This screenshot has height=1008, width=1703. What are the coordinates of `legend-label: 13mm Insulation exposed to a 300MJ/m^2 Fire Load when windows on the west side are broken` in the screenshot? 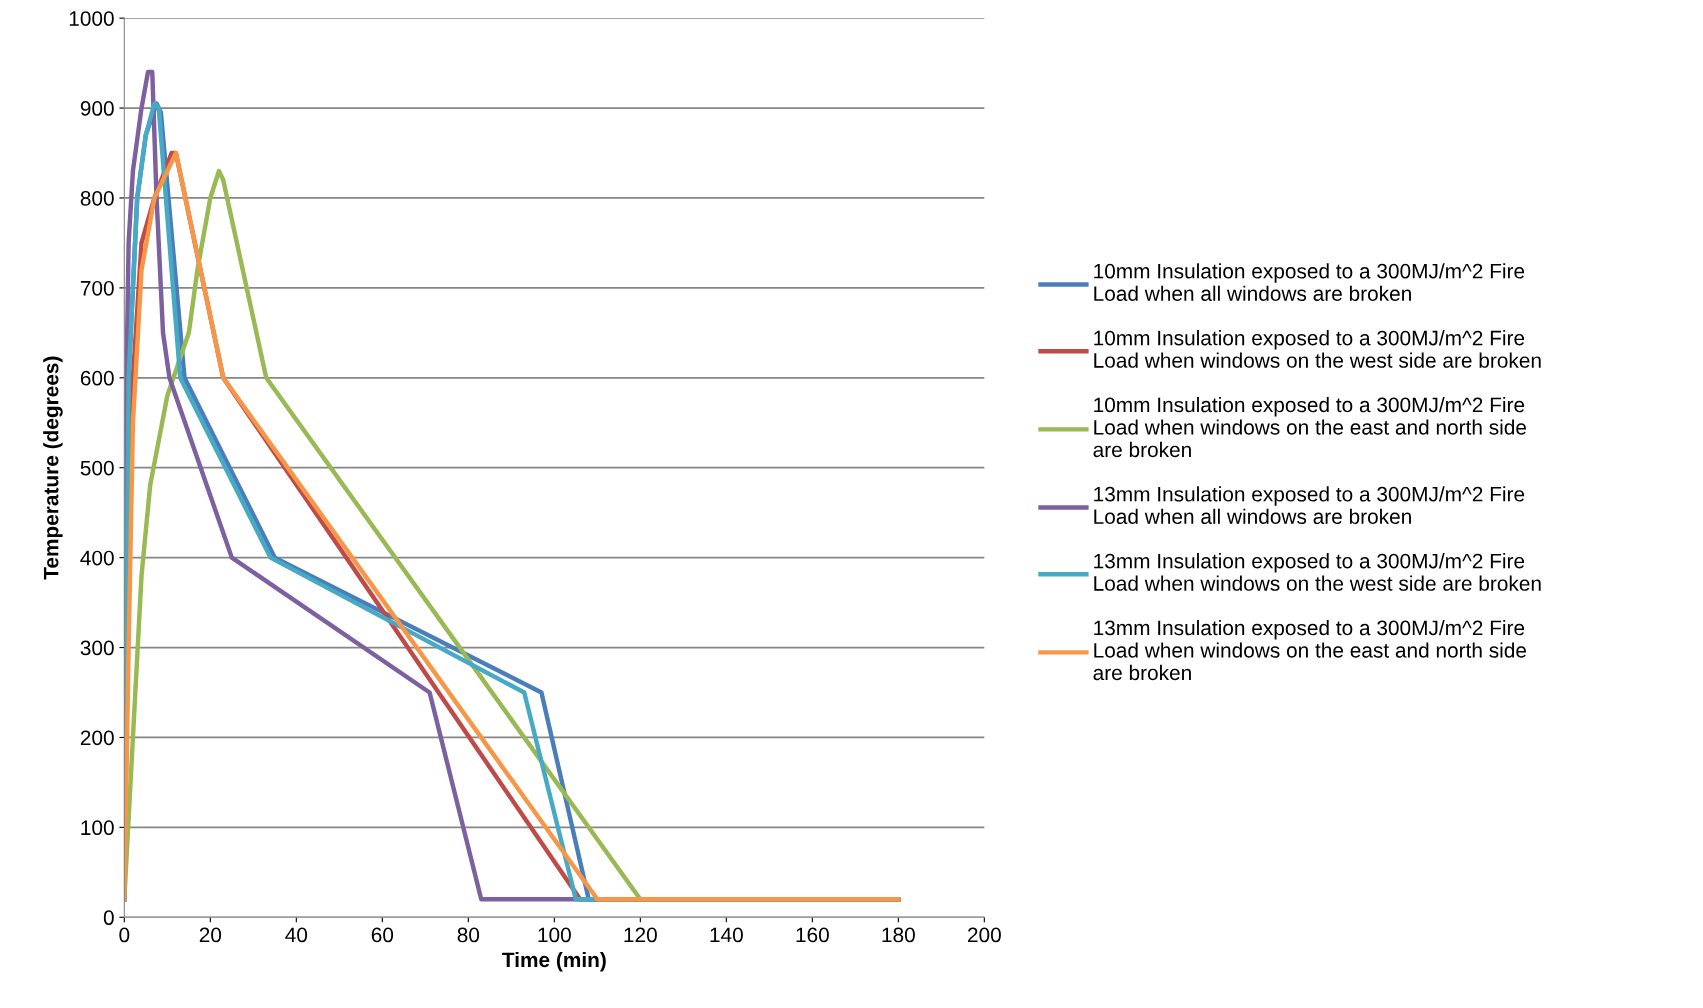 It's located at (1317, 572).